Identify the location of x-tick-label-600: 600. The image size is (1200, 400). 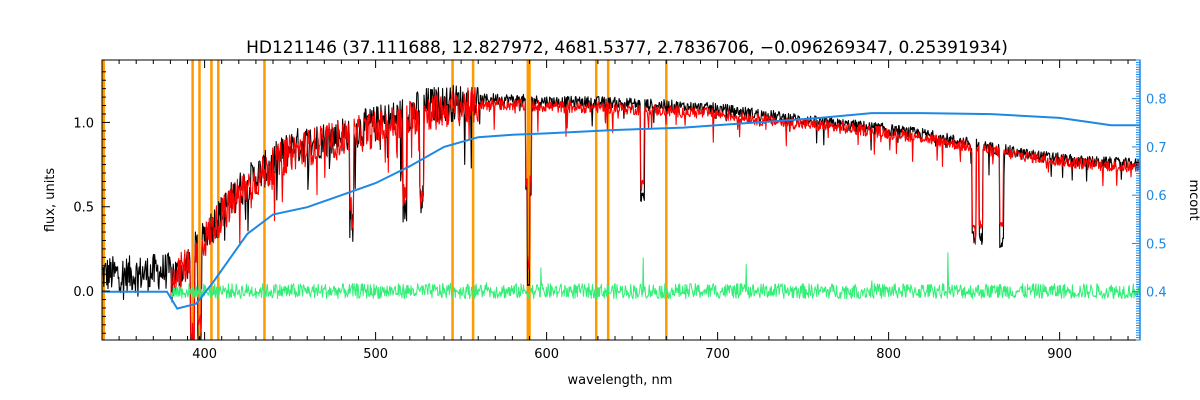
(546, 354).